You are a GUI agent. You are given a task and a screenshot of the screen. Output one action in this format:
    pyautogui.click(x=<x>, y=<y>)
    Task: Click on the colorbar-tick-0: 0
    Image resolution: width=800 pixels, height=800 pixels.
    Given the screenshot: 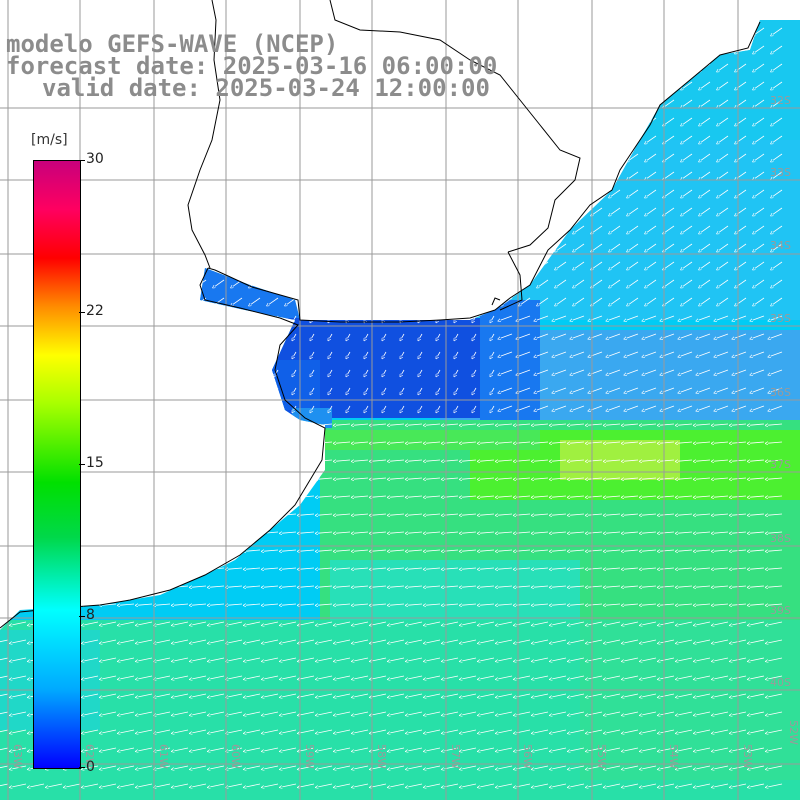 What is the action you would take?
    pyautogui.click(x=90, y=767)
    